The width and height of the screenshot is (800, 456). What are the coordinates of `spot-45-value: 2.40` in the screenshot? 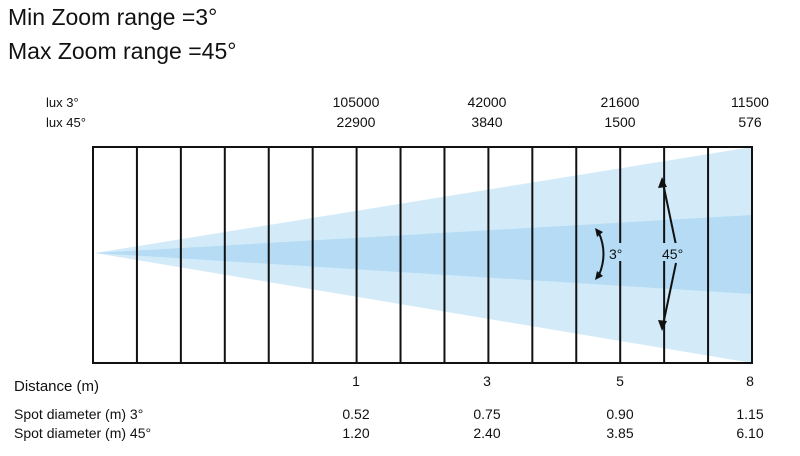 It's located at (486, 433).